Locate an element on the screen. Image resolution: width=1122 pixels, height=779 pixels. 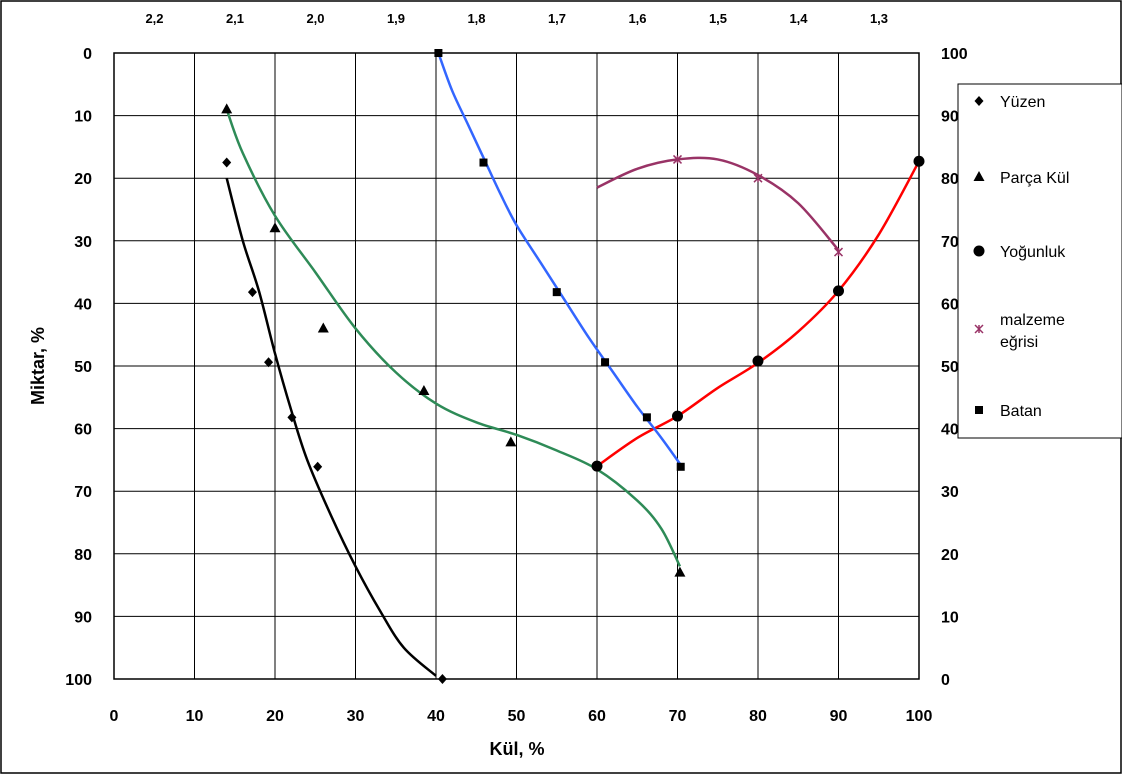
legend: Yüzen Parça Kül Yoğunluk malzeme eğrisi Batan is located at coordinates (1021, 257).